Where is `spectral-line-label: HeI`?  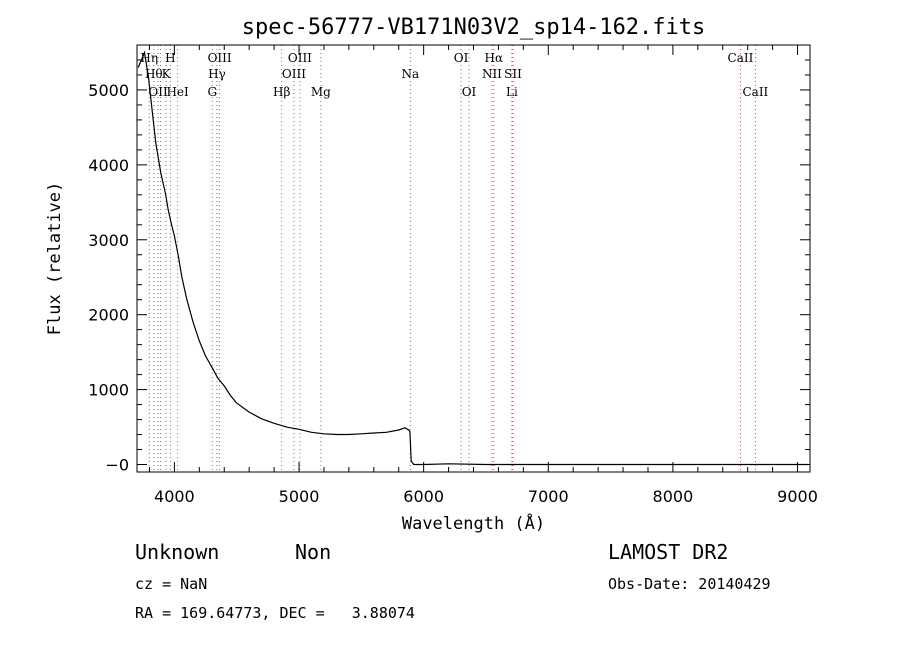 spectral-line-label: HeI is located at coordinates (177, 92).